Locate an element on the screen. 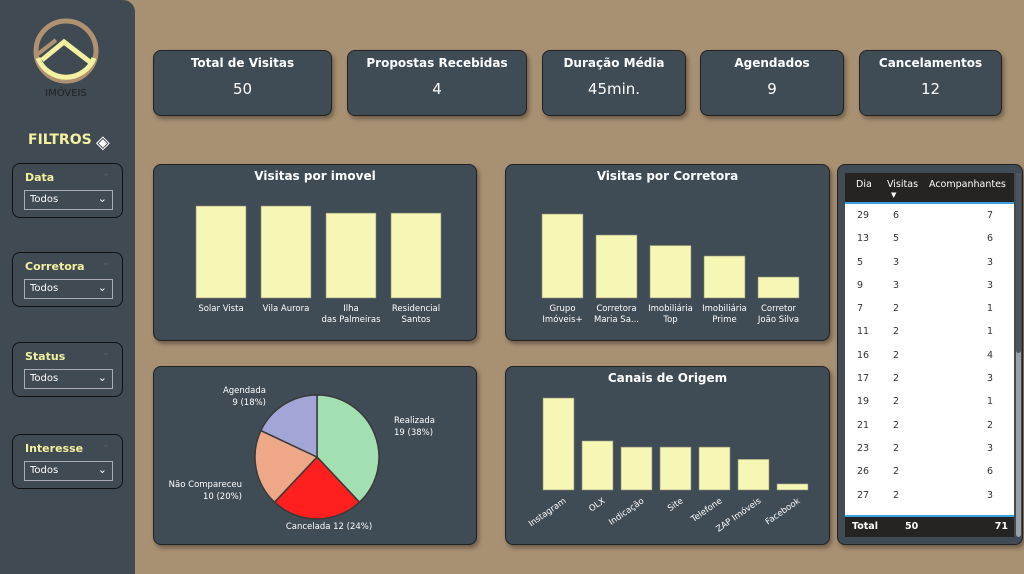  kpi-title: Duração Média is located at coordinates (614, 63).